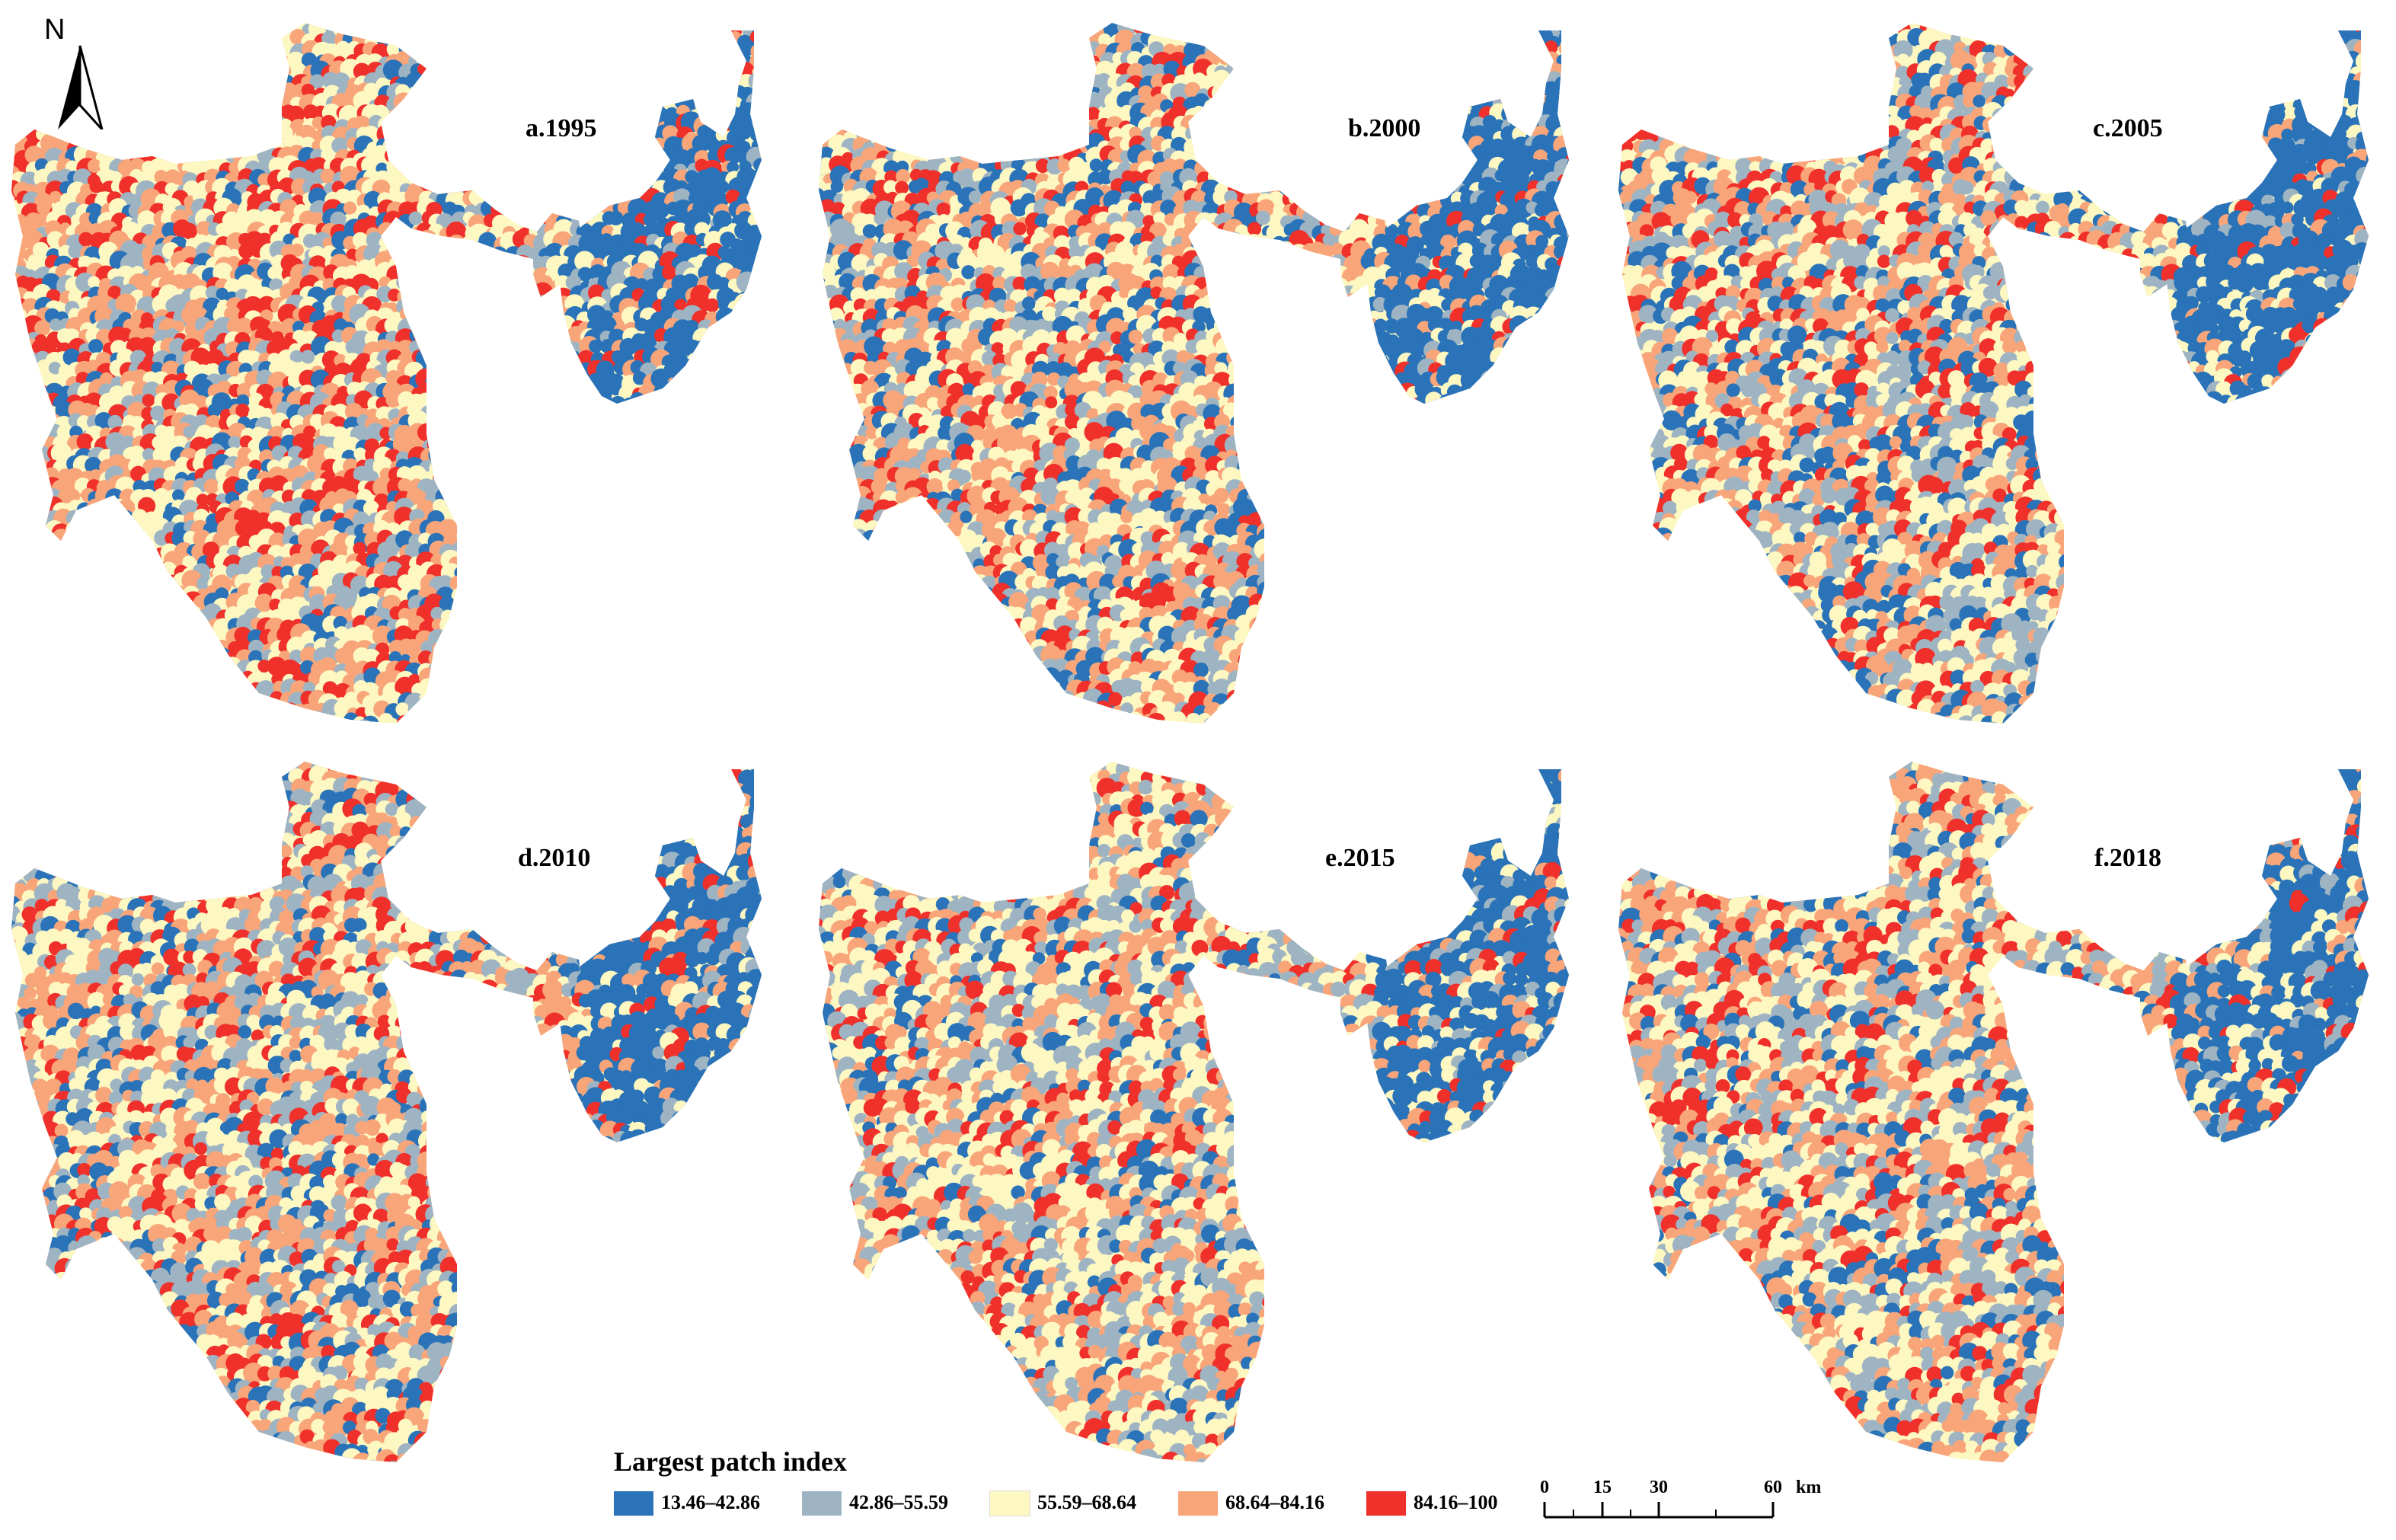  I want to click on panel-label-f: f.2018, so click(2127, 858).